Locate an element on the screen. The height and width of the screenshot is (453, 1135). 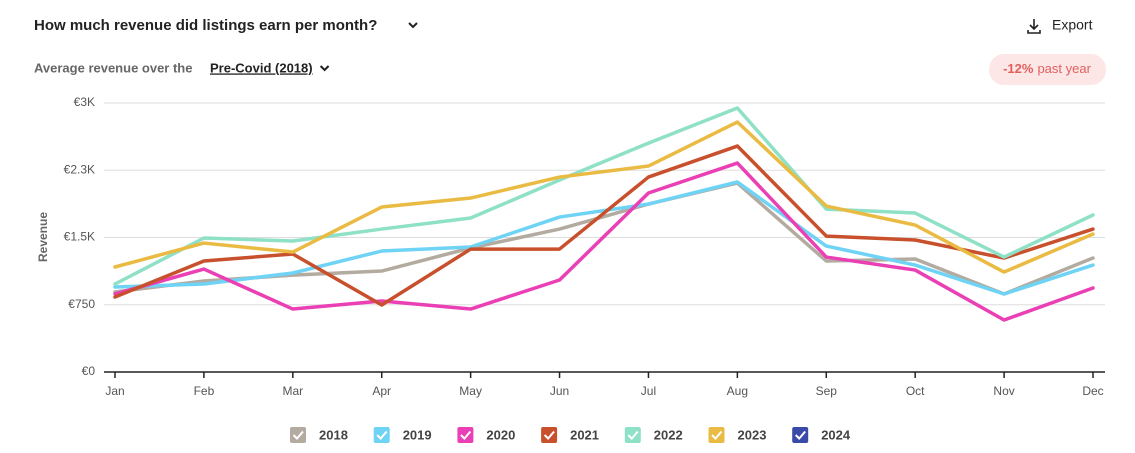
legend-item: 2018 is located at coordinates (319, 435).